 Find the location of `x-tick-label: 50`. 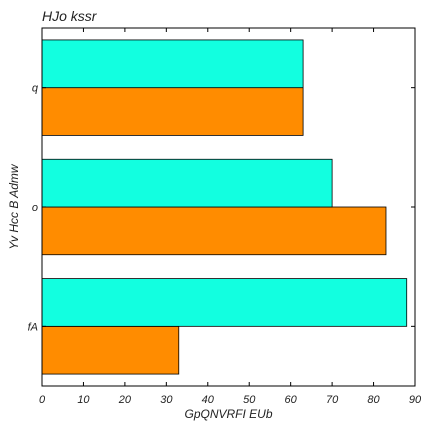

x-tick-label: 50 is located at coordinates (249, 400).